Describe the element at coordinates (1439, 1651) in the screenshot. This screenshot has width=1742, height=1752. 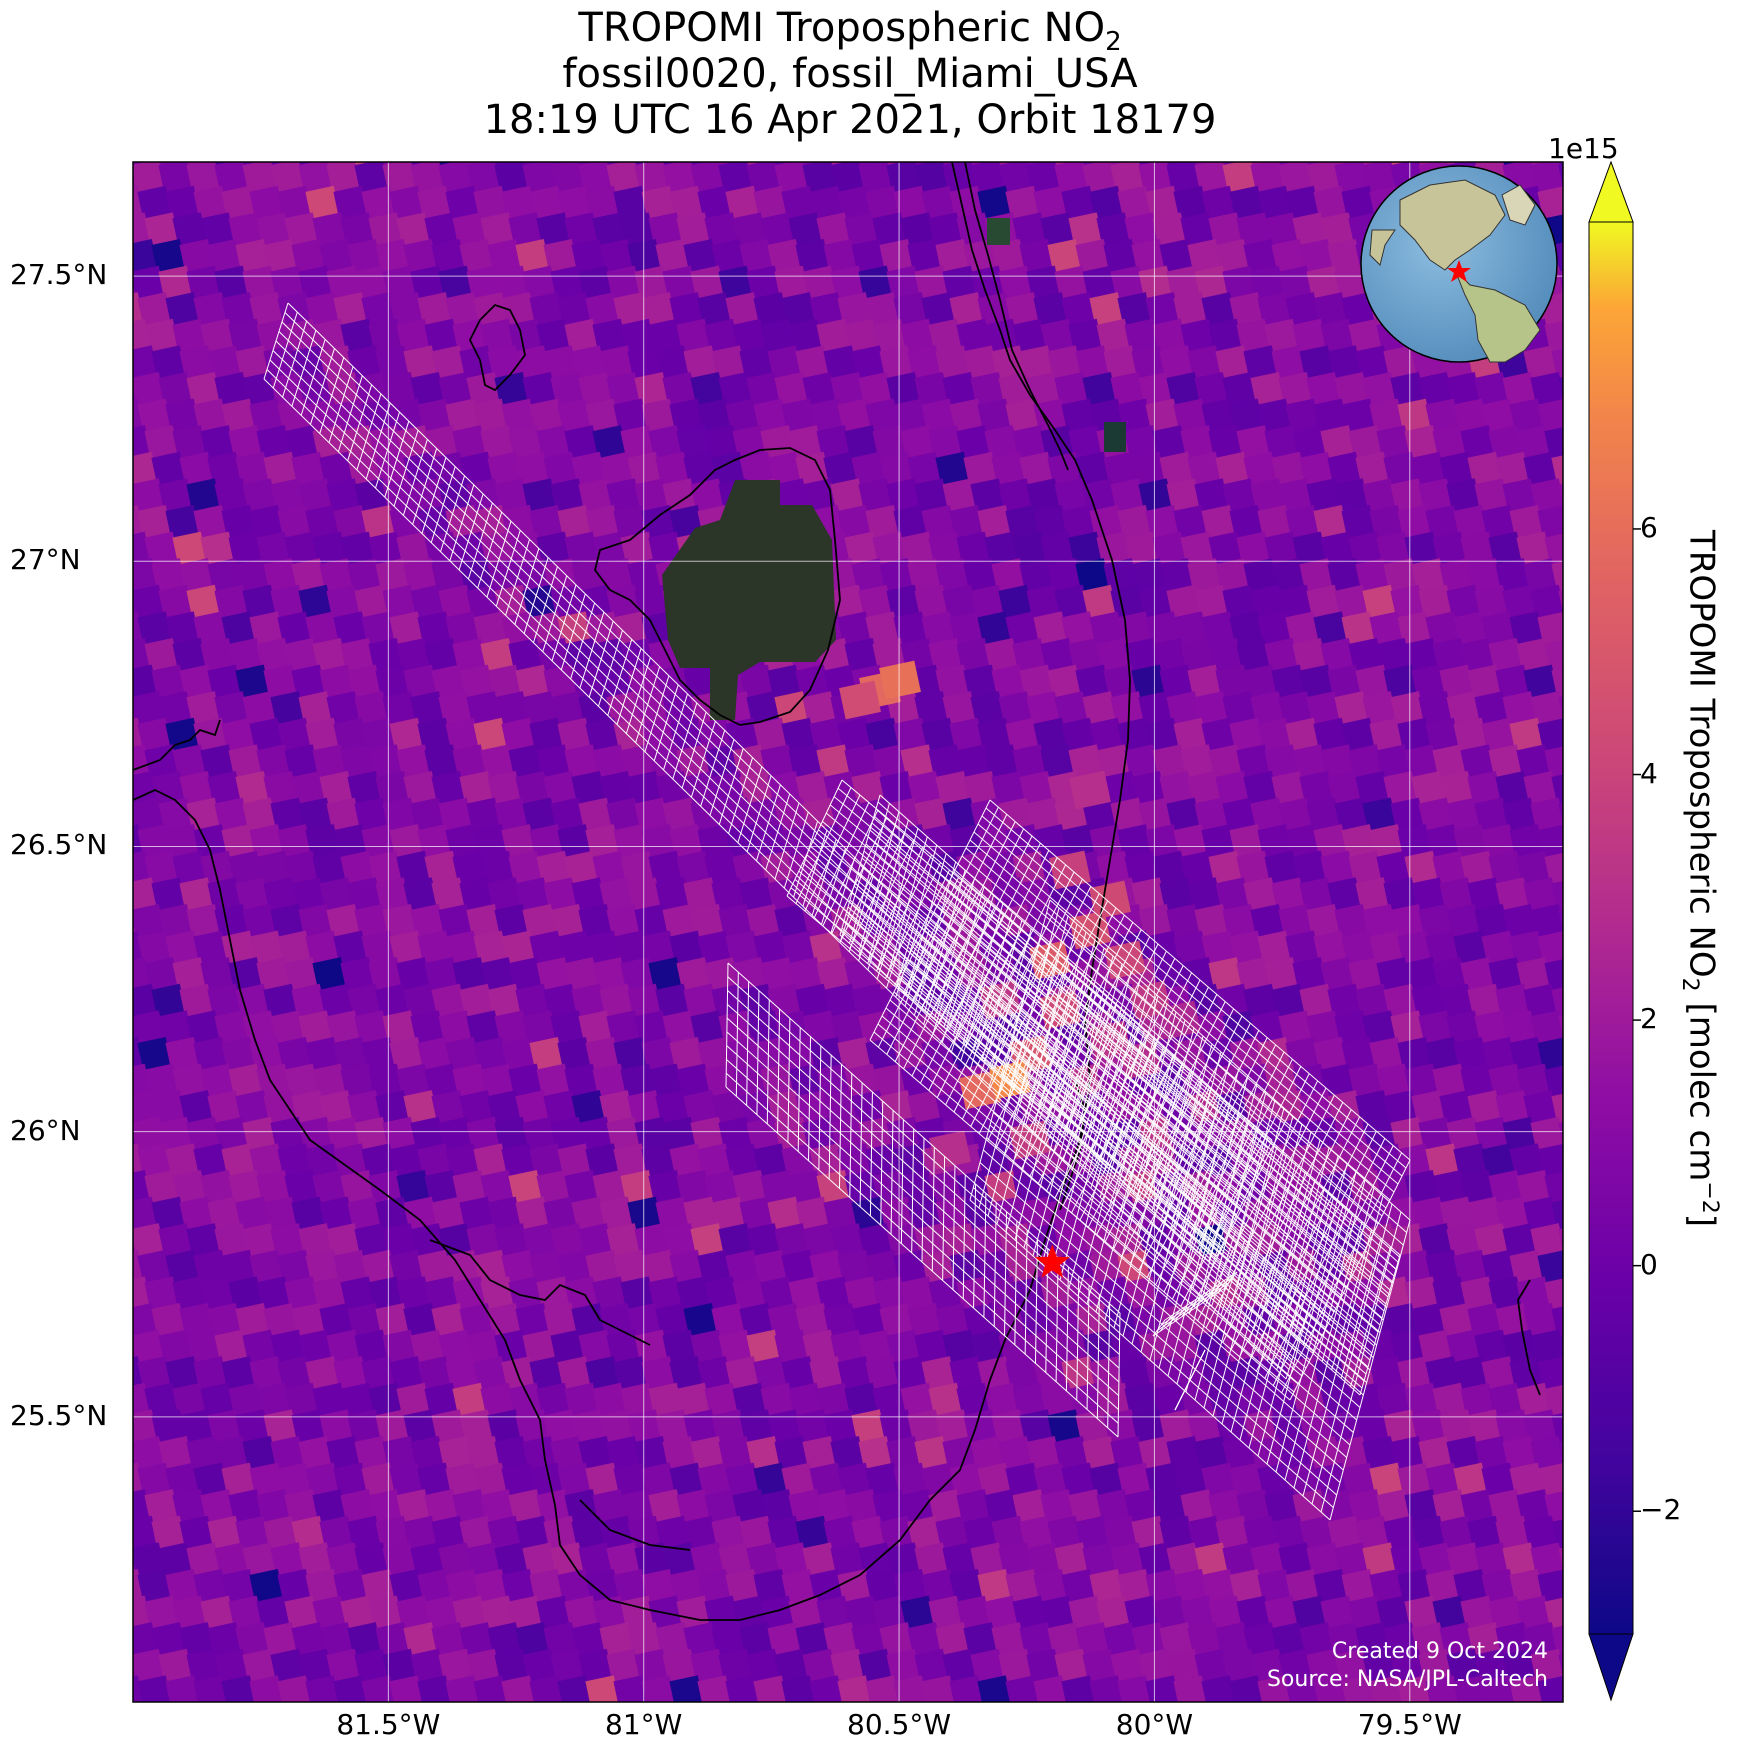
I see `credits-created: Created 9 Oct 2024` at that location.